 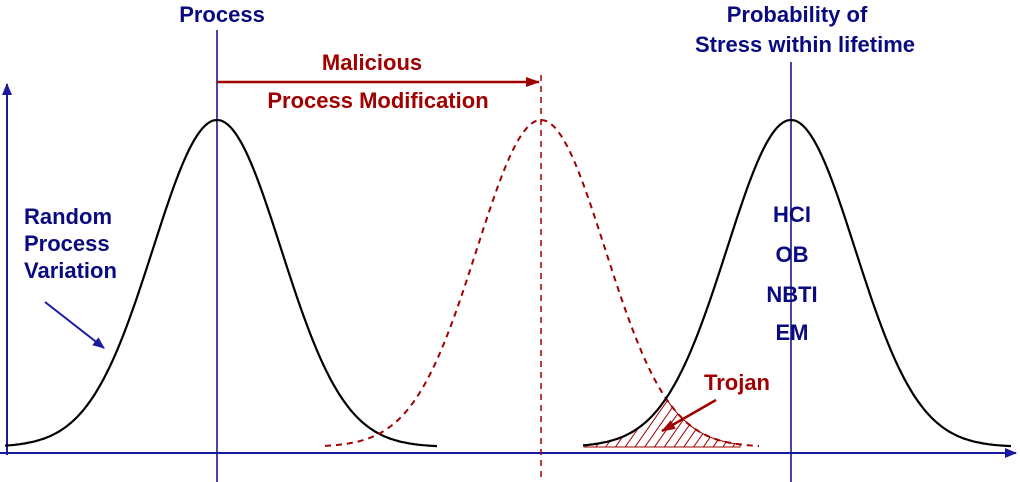 I want to click on stress-label: Probability of, so click(x=797, y=14).